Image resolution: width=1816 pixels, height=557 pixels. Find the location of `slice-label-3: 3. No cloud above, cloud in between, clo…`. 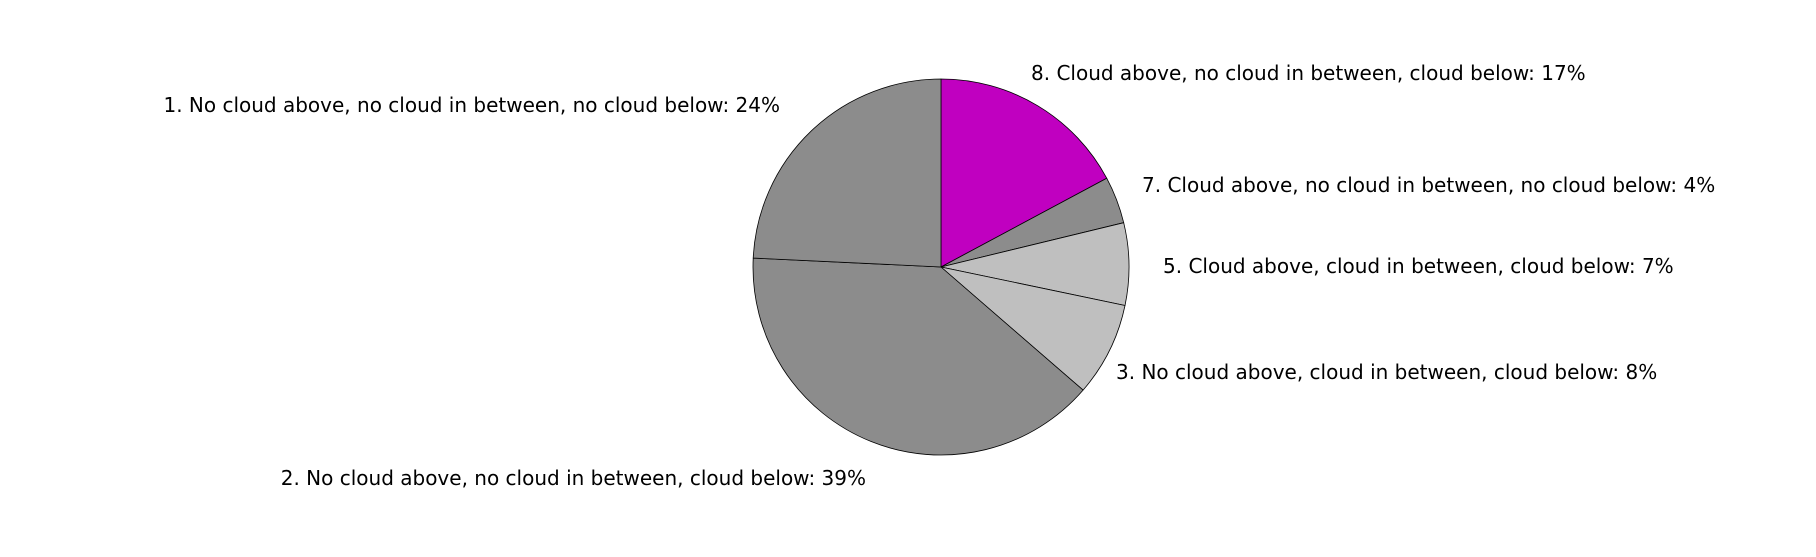

slice-label-3: 3. No cloud above, cloud in between, clo… is located at coordinates (1386, 372).